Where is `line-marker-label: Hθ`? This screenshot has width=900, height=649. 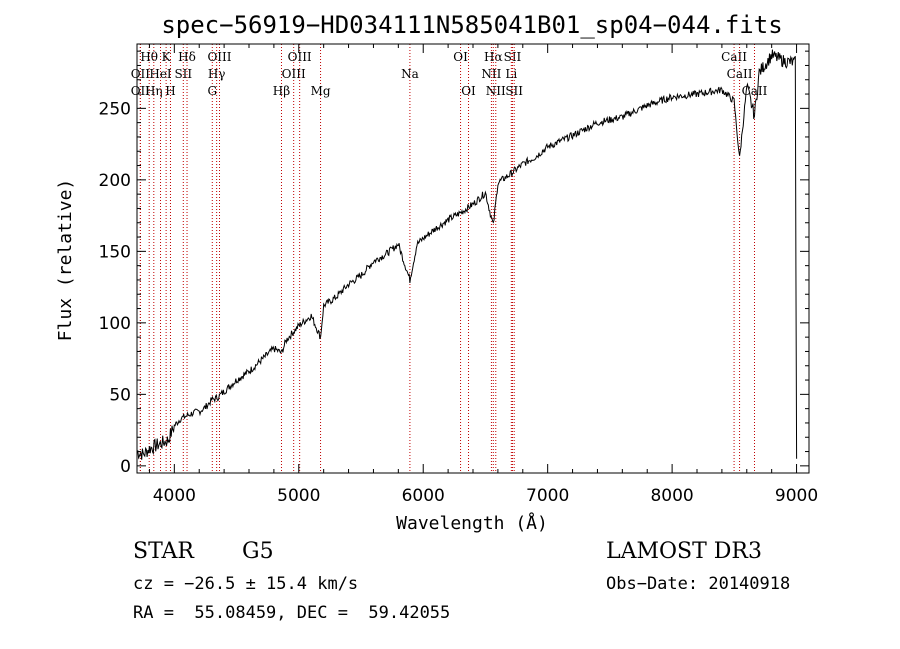 line-marker-label: Hθ is located at coordinates (149, 57).